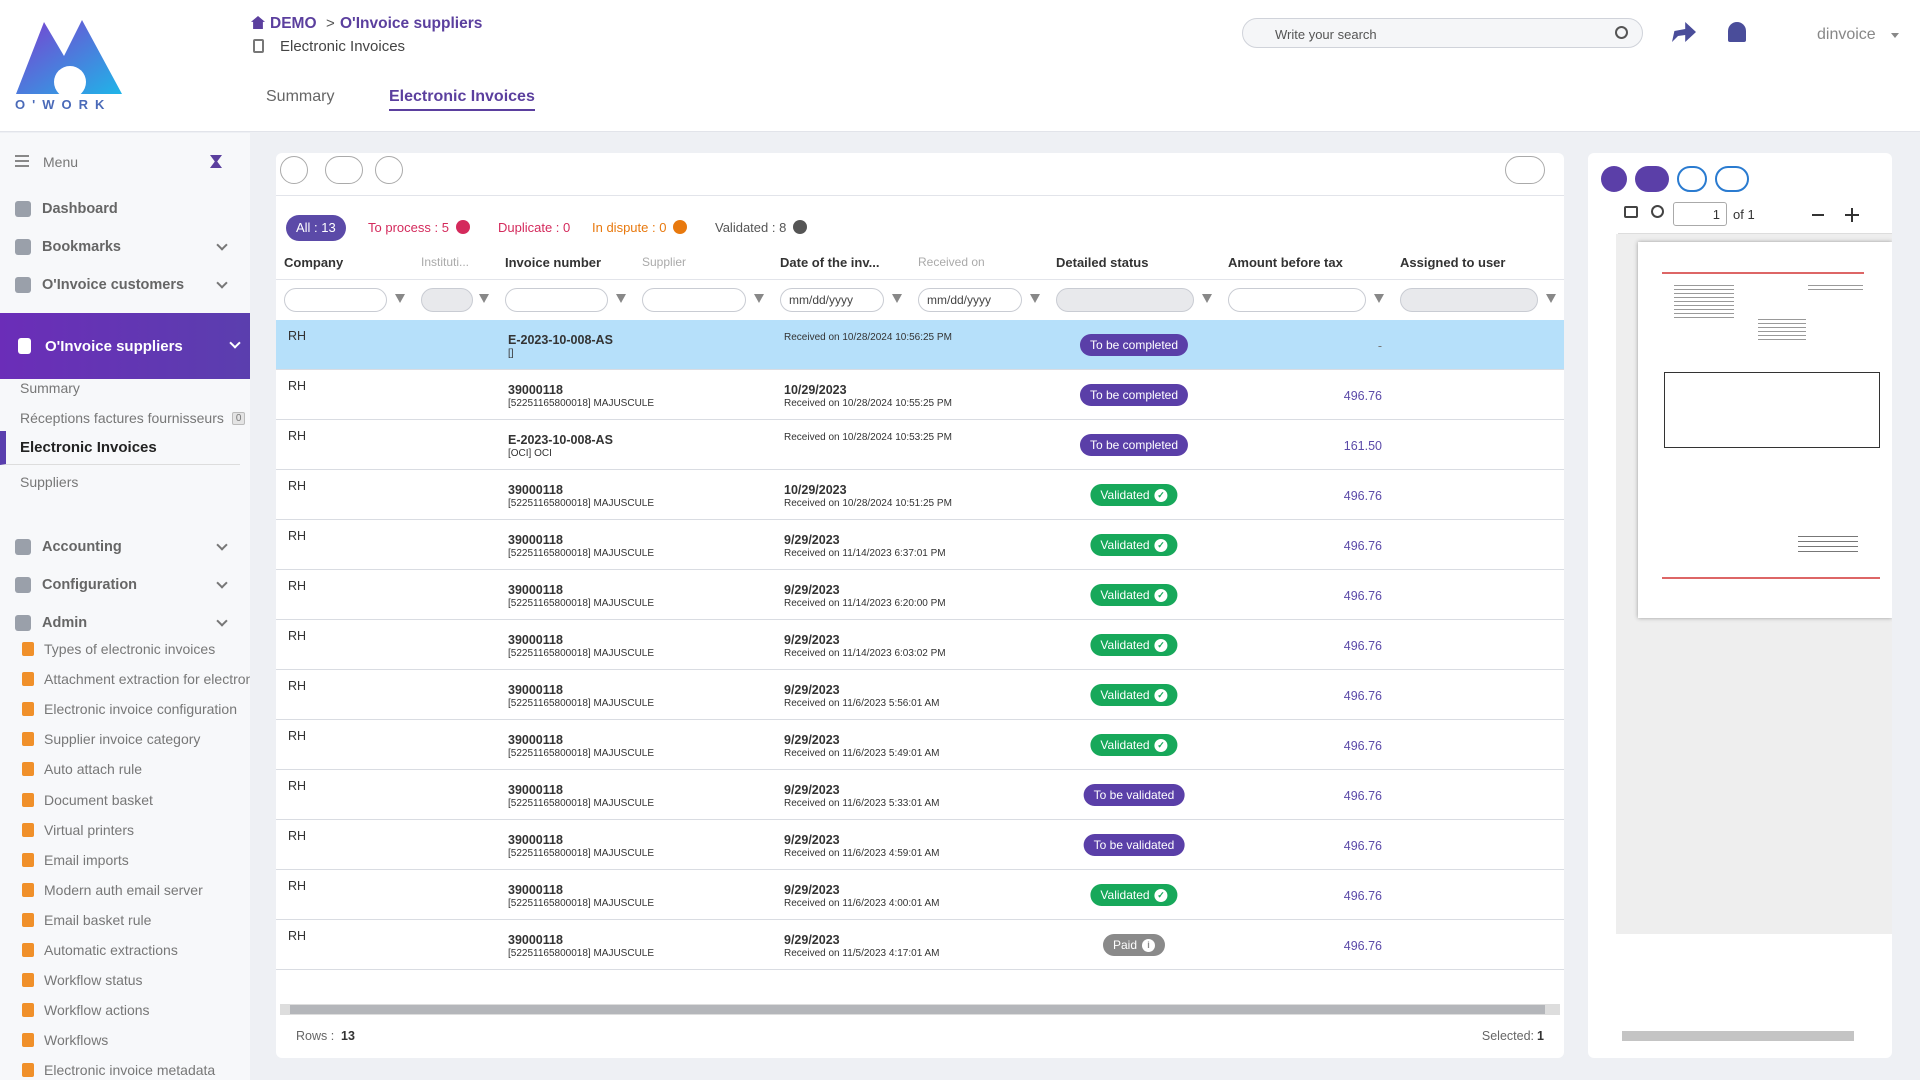 The image size is (1920, 1080). I want to click on admin-item: Workflow actions, so click(125, 1010).